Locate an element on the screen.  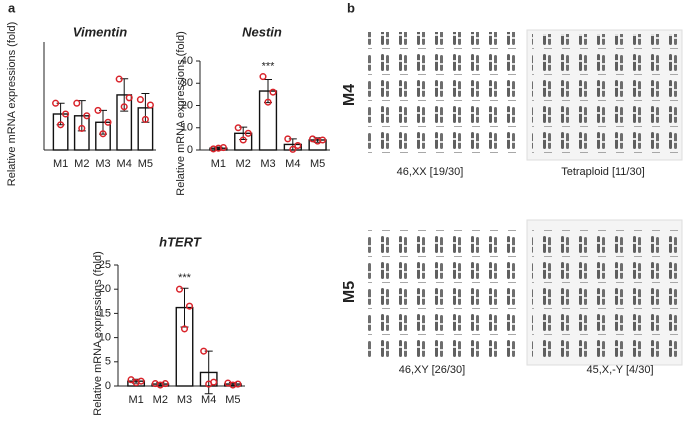
karyotype-label: M4 is located at coordinates (349, 95).